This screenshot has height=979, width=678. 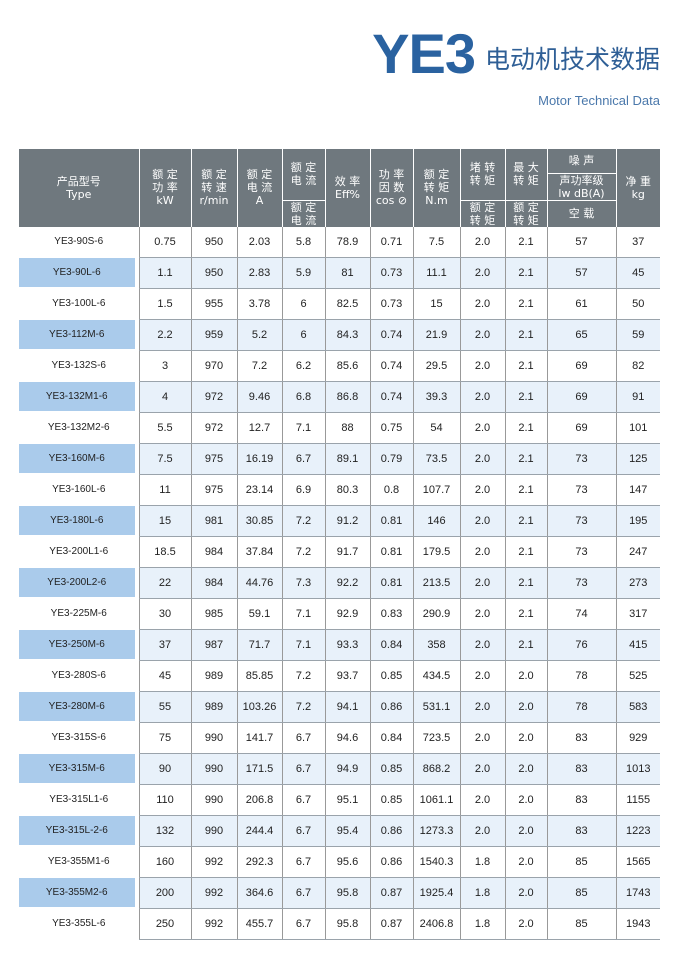 I want to click on value-cell: 74, so click(x=581, y=614).